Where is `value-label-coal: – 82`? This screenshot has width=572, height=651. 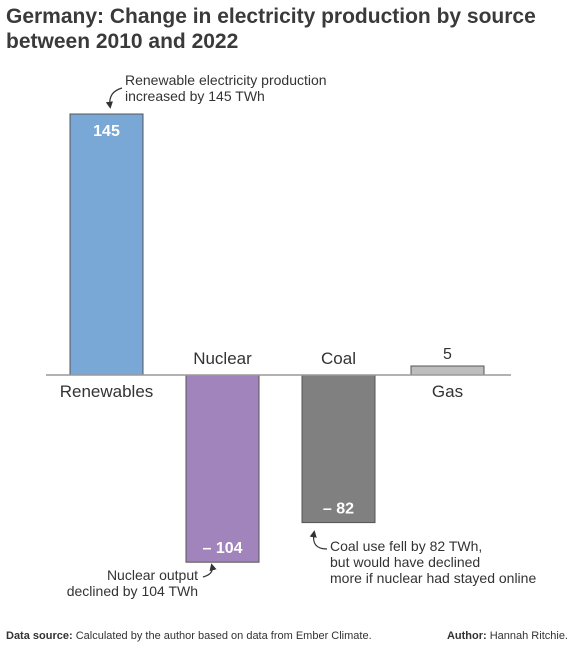 value-label-coal: – 82 is located at coordinates (338, 509).